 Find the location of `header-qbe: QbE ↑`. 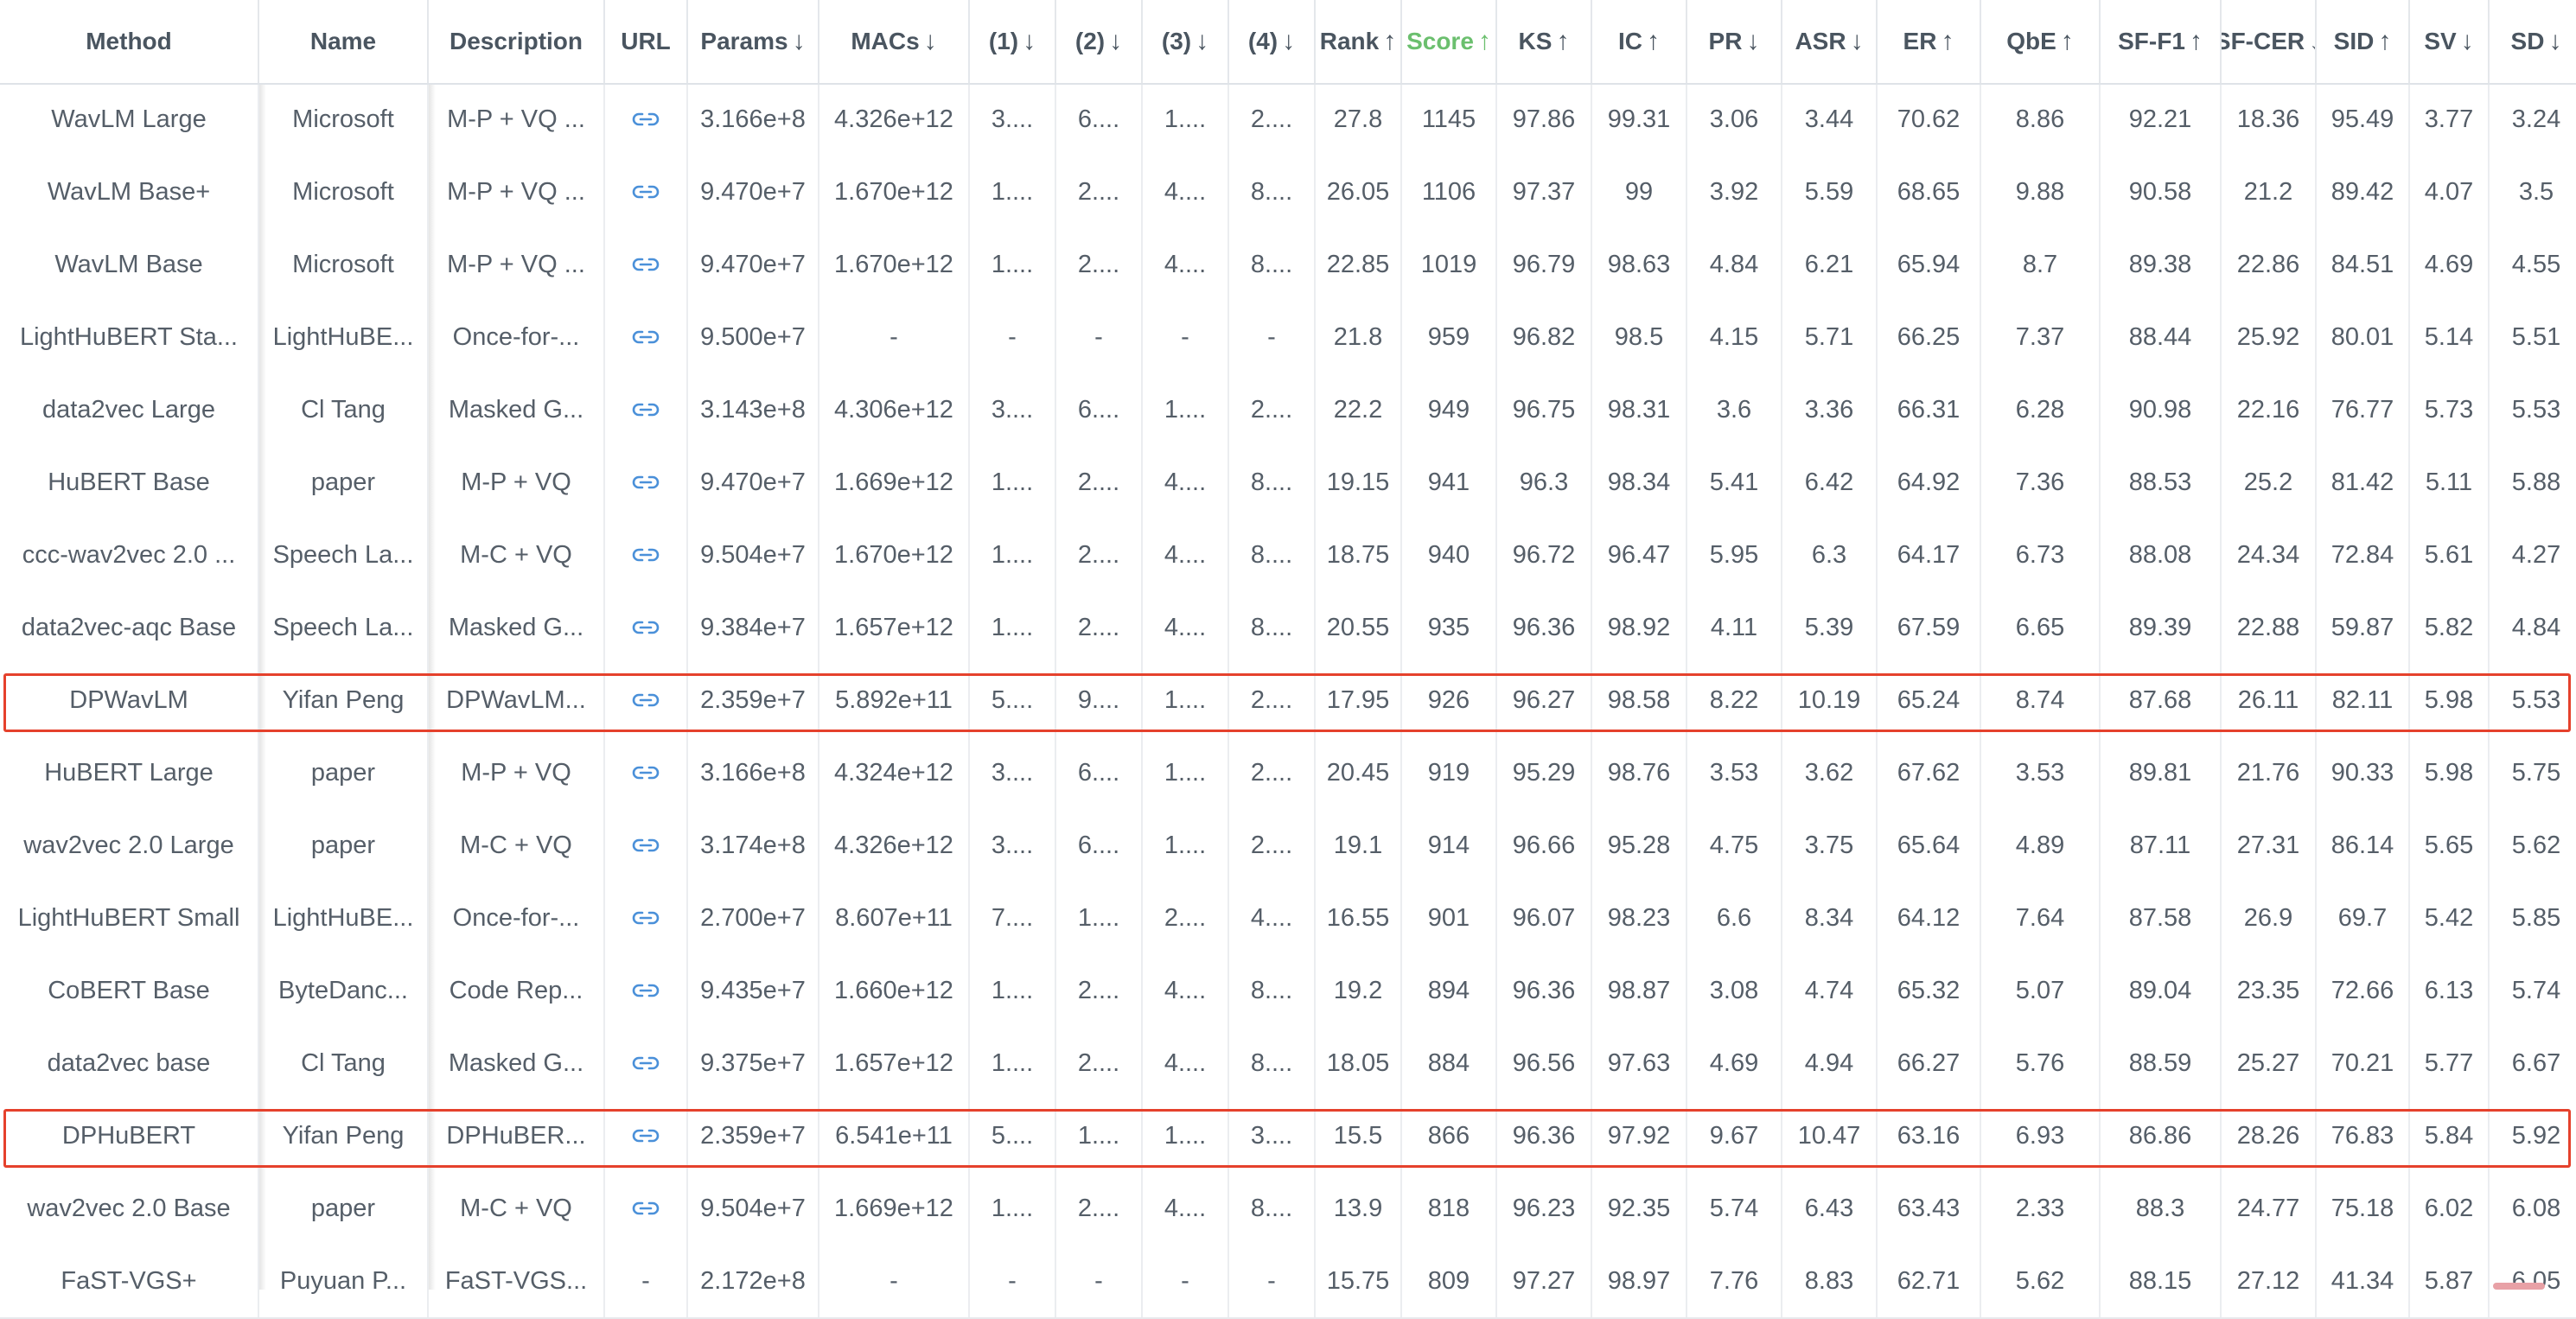

header-qbe: QbE ↑ is located at coordinates (2041, 41).